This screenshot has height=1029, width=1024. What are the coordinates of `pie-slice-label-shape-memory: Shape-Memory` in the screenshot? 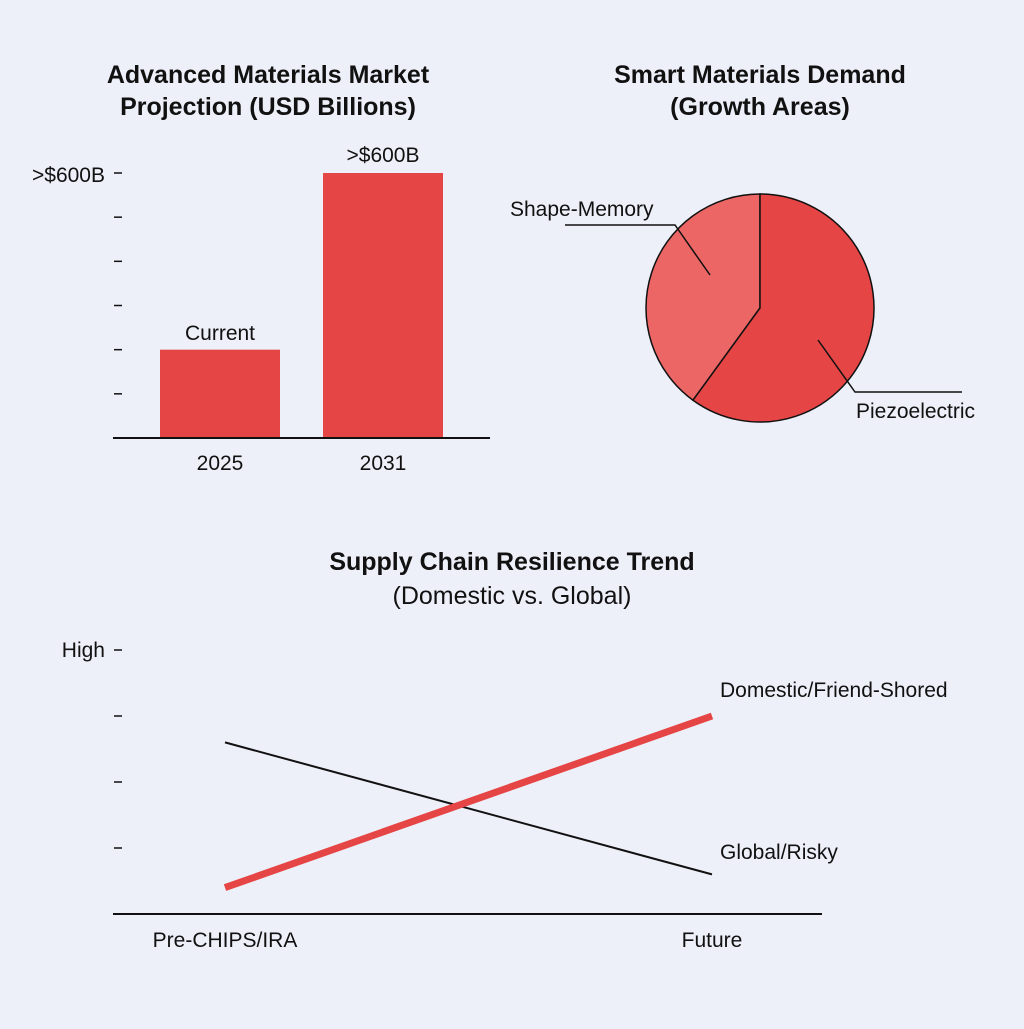 It's located at (582, 209).